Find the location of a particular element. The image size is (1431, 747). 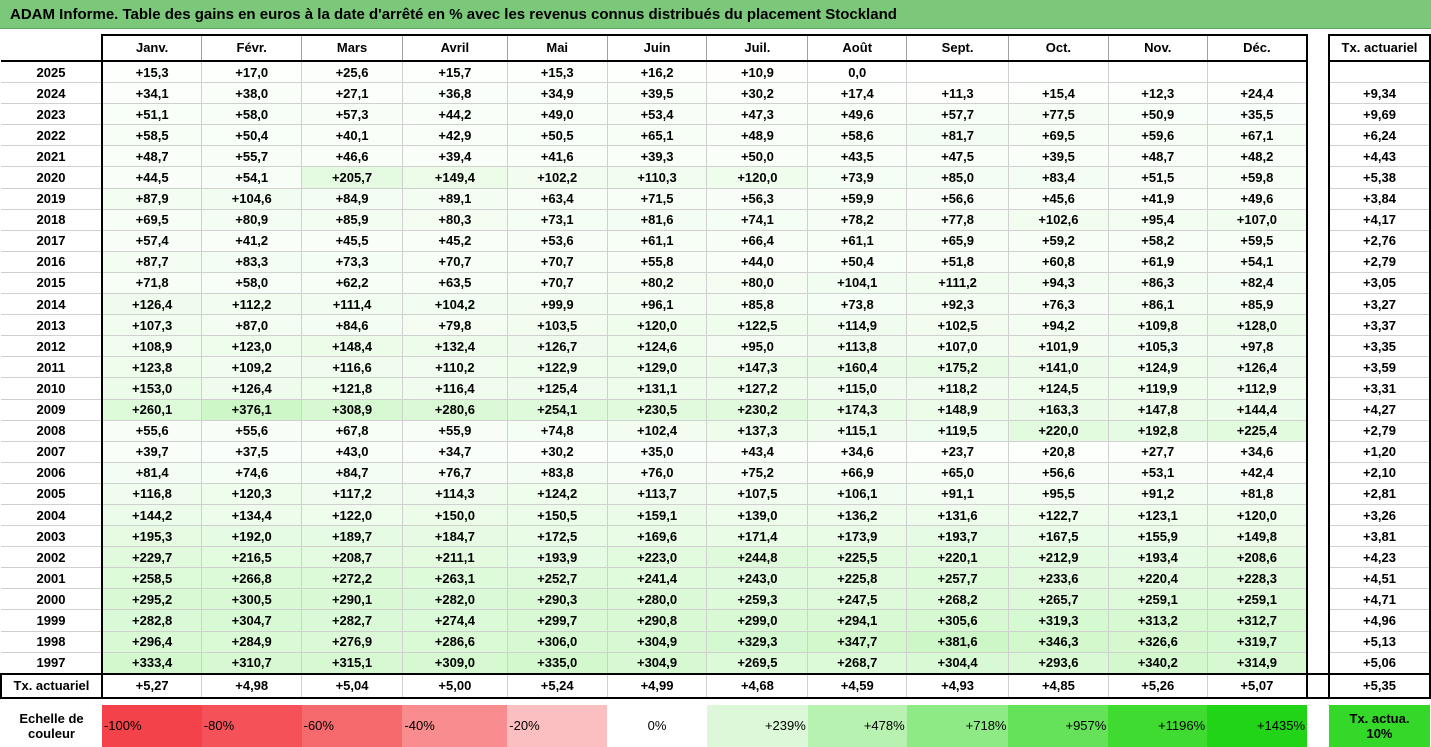

gain-cell: +78,2 is located at coordinates (857, 220).